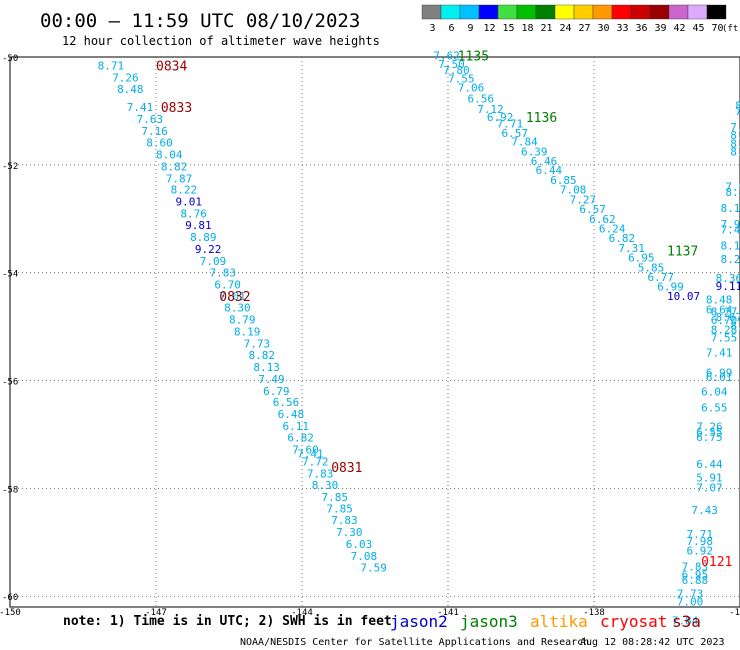 This screenshot has height=650, width=740. What do you see at coordinates (242, 320) in the screenshot?
I see `wave-height-value: 8.79` at bounding box center [242, 320].